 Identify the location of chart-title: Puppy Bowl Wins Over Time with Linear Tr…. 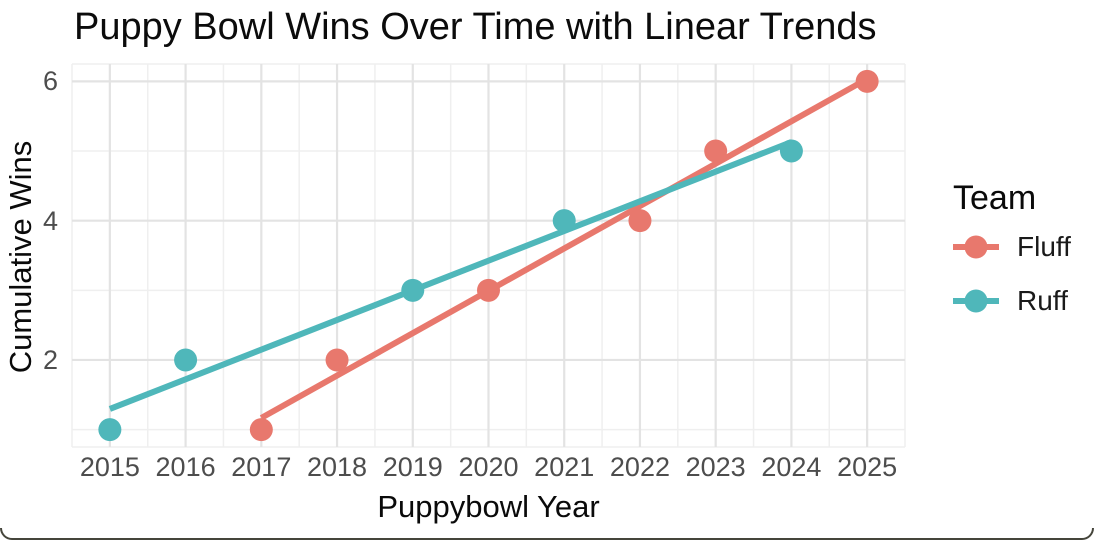
(475, 27).